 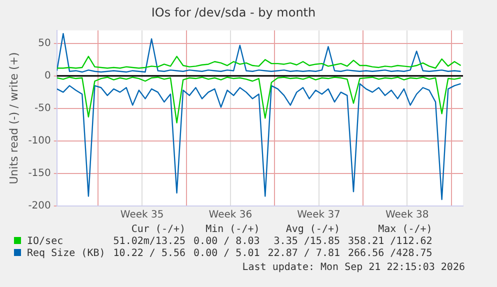 What do you see at coordinates (407, 215) in the screenshot?
I see `x-tick-label: Week 38` at bounding box center [407, 215].